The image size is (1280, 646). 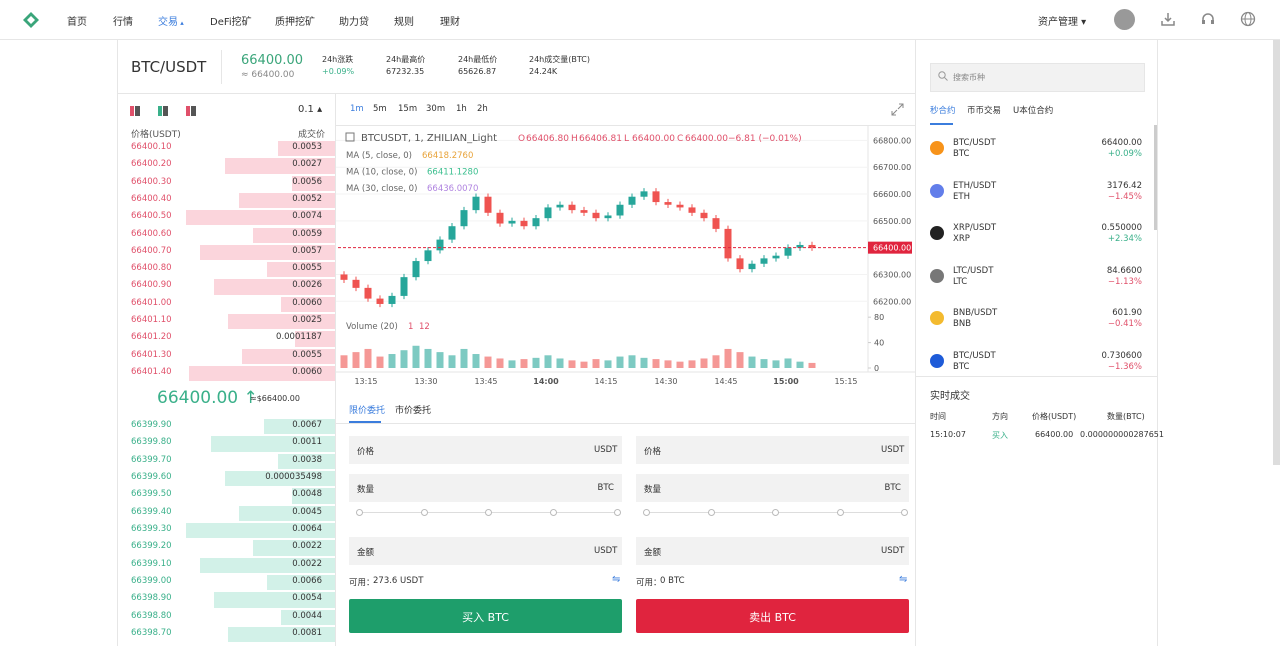 What do you see at coordinates (367, 411) in the screenshot?
I see `form-tab: 限价委托` at bounding box center [367, 411].